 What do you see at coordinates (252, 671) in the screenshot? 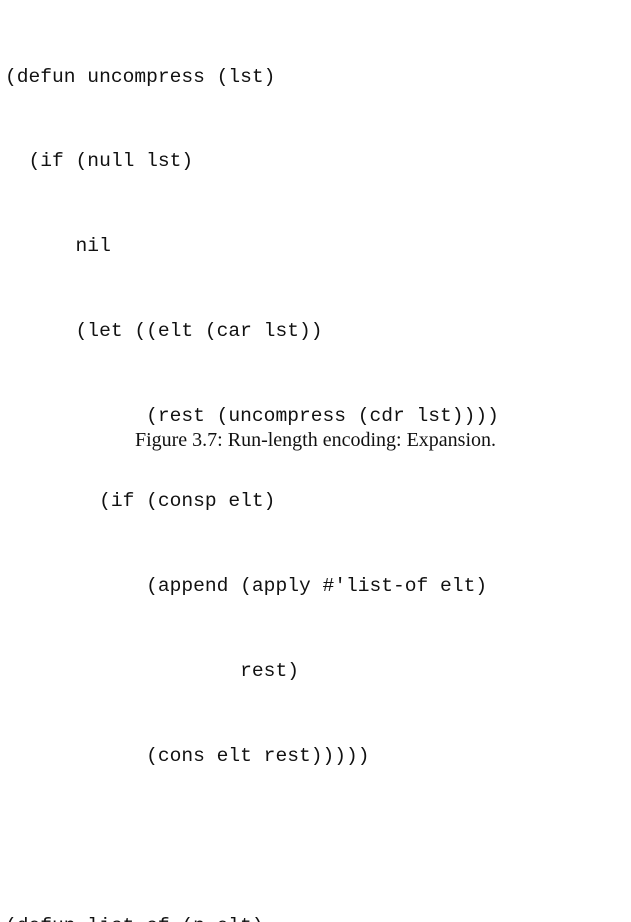
I see `code-line: rest)` at bounding box center [252, 671].